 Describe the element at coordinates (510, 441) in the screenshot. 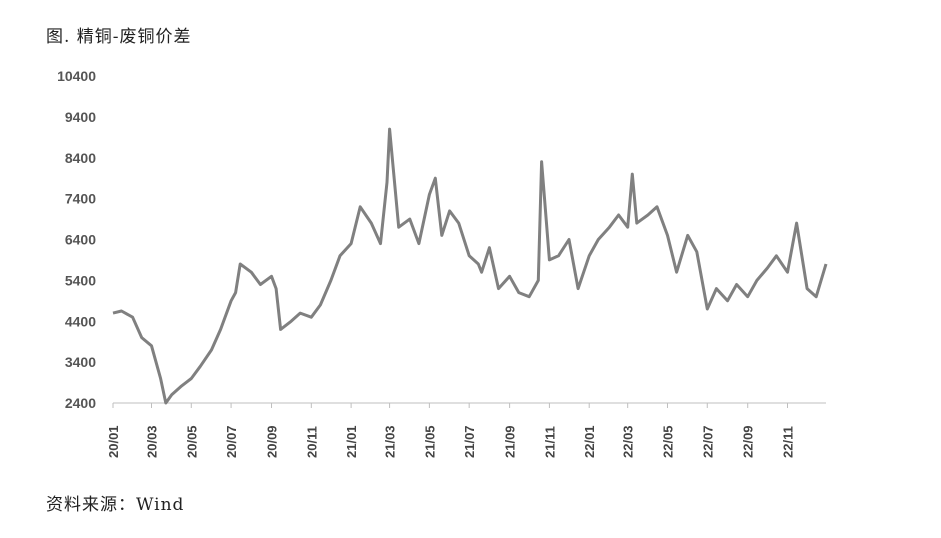

I see `x-tick-label: 21/09` at that location.